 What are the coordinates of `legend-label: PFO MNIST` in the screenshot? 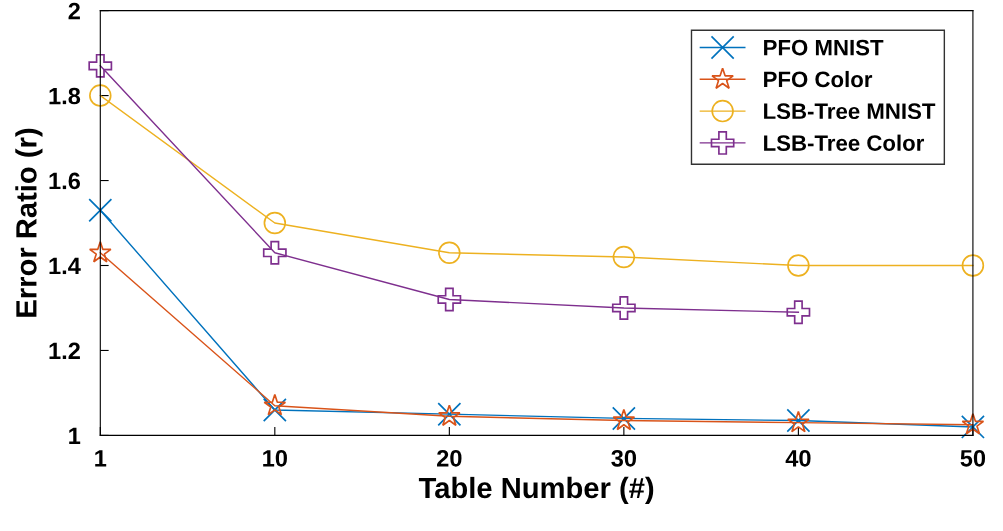 It's located at (824, 47).